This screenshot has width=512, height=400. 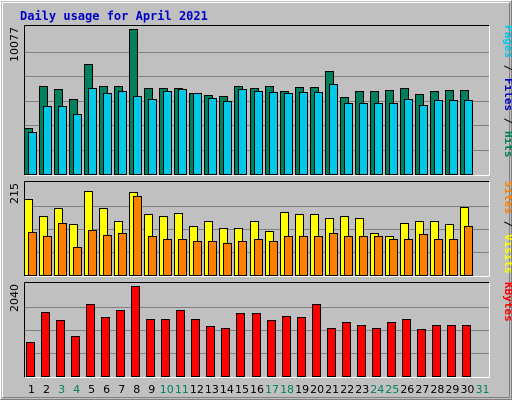 I want to click on y-max-label: 215, so click(x=14, y=193).